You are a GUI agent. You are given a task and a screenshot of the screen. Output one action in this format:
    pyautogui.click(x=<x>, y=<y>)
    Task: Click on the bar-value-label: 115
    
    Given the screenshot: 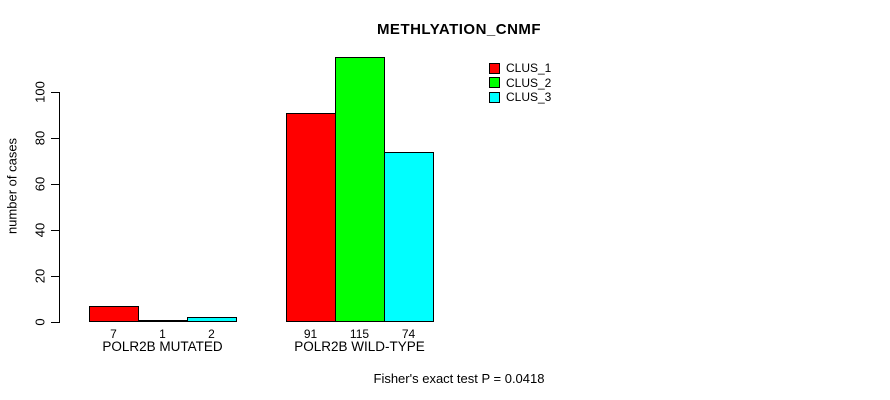 What is the action you would take?
    pyautogui.click(x=359, y=334)
    